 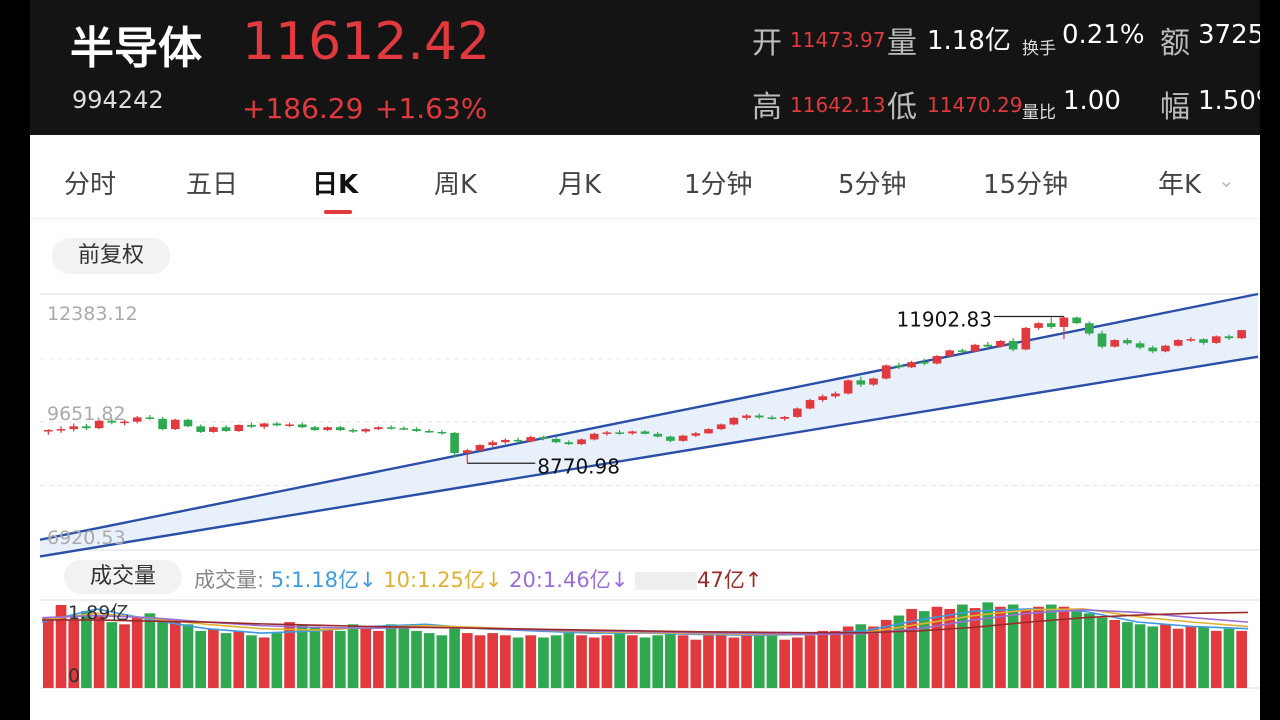 What do you see at coordinates (943, 320) in the screenshot?
I see `high-marker-label: 11902.83` at bounding box center [943, 320].